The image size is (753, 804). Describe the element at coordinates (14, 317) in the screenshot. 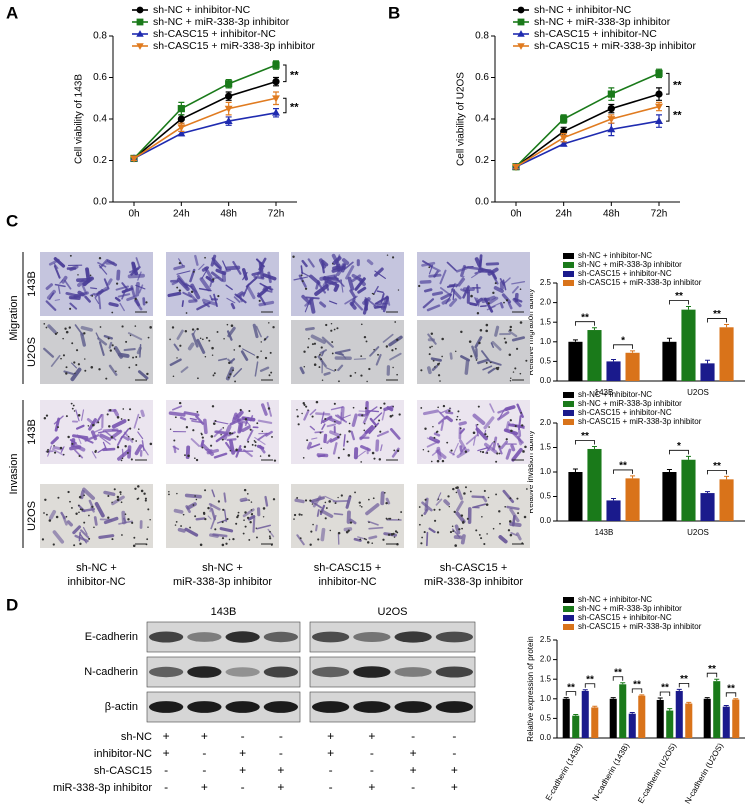

I see `row-label: Migration` at that location.